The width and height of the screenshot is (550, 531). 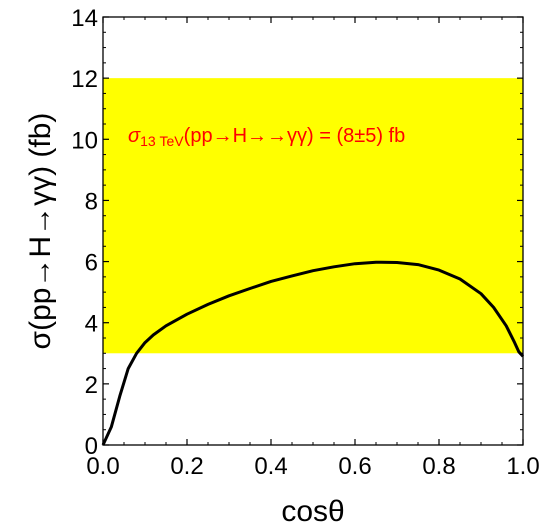 I want to click on x-axis-label: cosθ, so click(x=312, y=511).